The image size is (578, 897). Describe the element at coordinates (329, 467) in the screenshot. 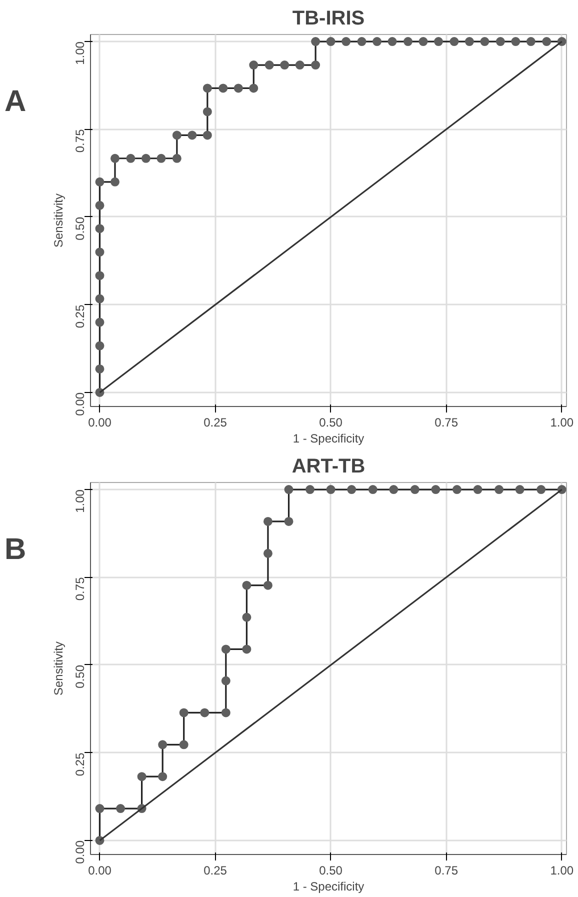

I see `chart-title: ART-TB` at that location.